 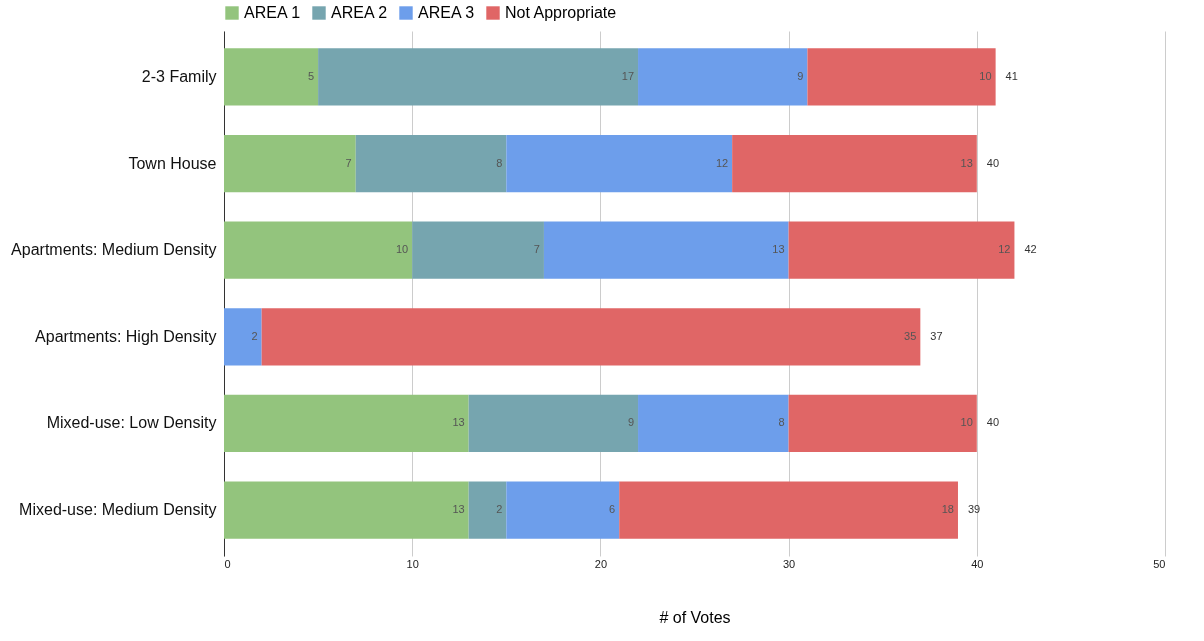 What do you see at coordinates (172, 163) in the screenshot?
I see `y-tick-label: Town House` at bounding box center [172, 163].